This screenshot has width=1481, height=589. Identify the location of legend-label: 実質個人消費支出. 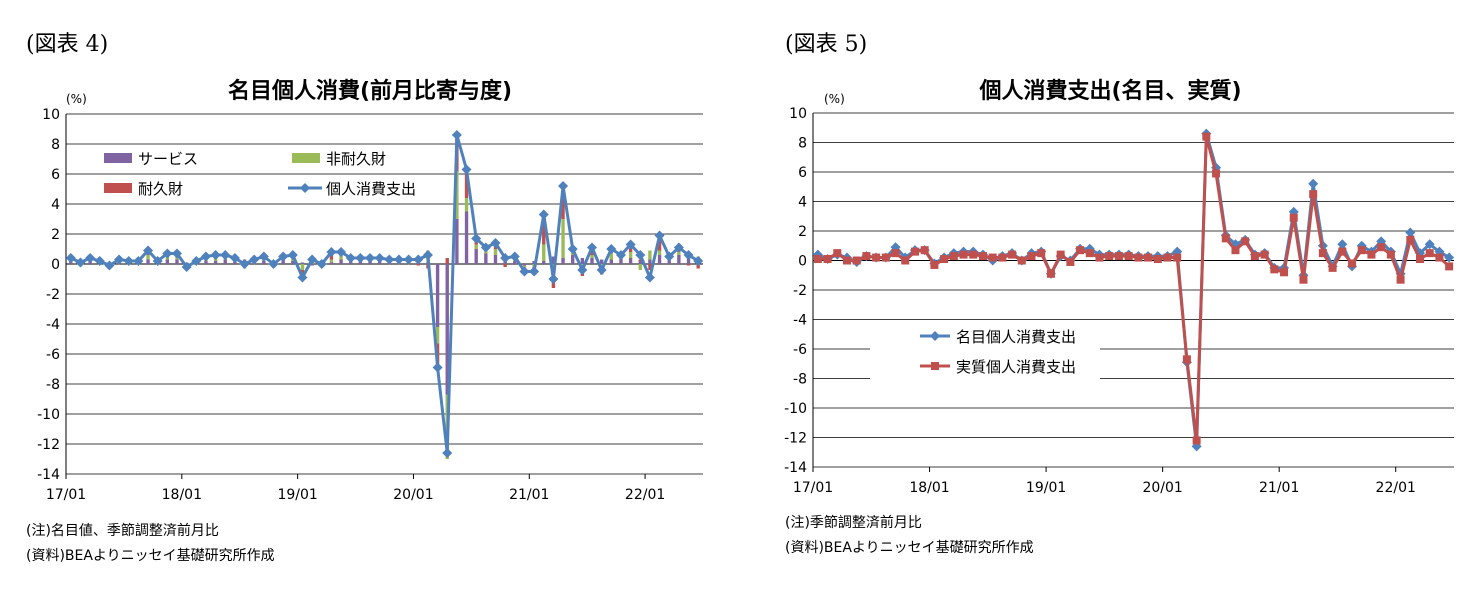
(1016, 367).